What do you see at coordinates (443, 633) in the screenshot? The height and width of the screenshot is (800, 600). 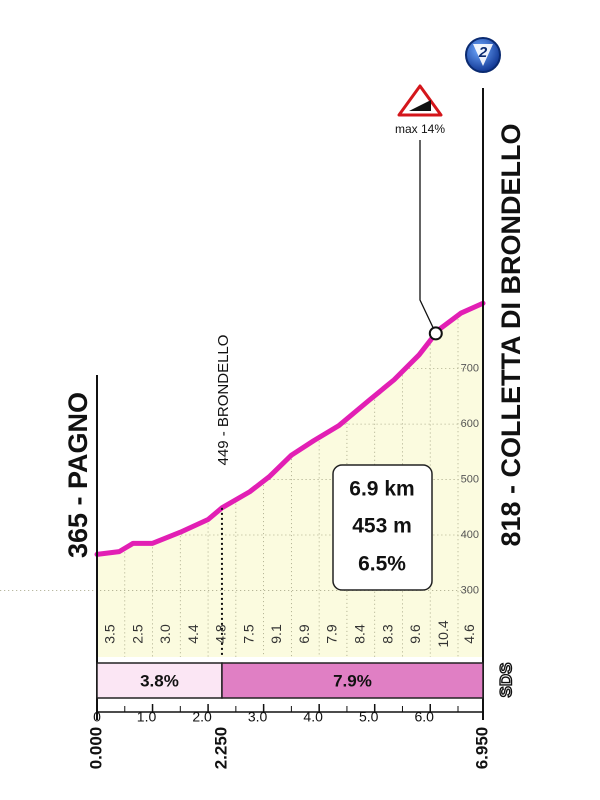 I see `gradient-label: 10.4` at bounding box center [443, 633].